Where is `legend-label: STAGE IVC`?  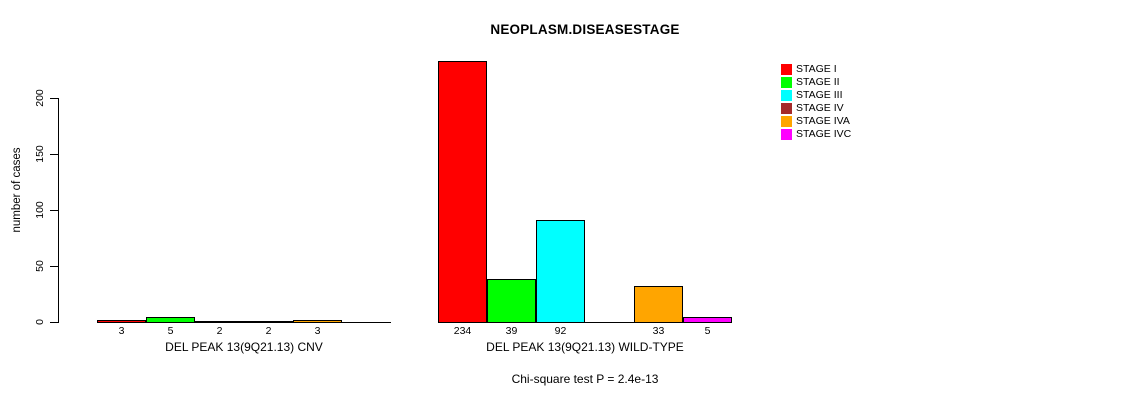 legend-label: STAGE IVC is located at coordinates (824, 134).